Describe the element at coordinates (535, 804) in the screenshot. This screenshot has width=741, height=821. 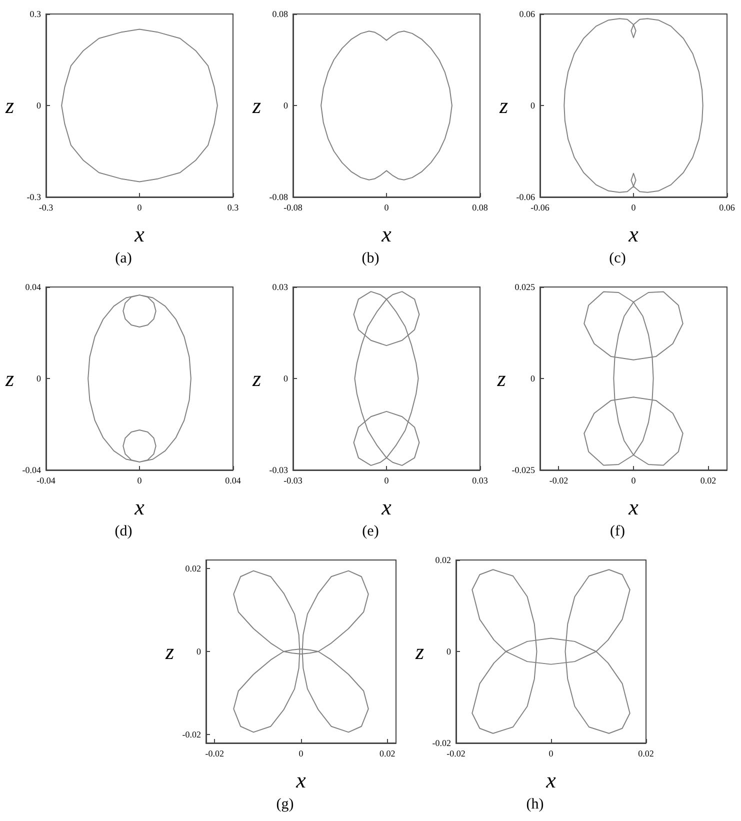
I see `text: (h)` at that location.